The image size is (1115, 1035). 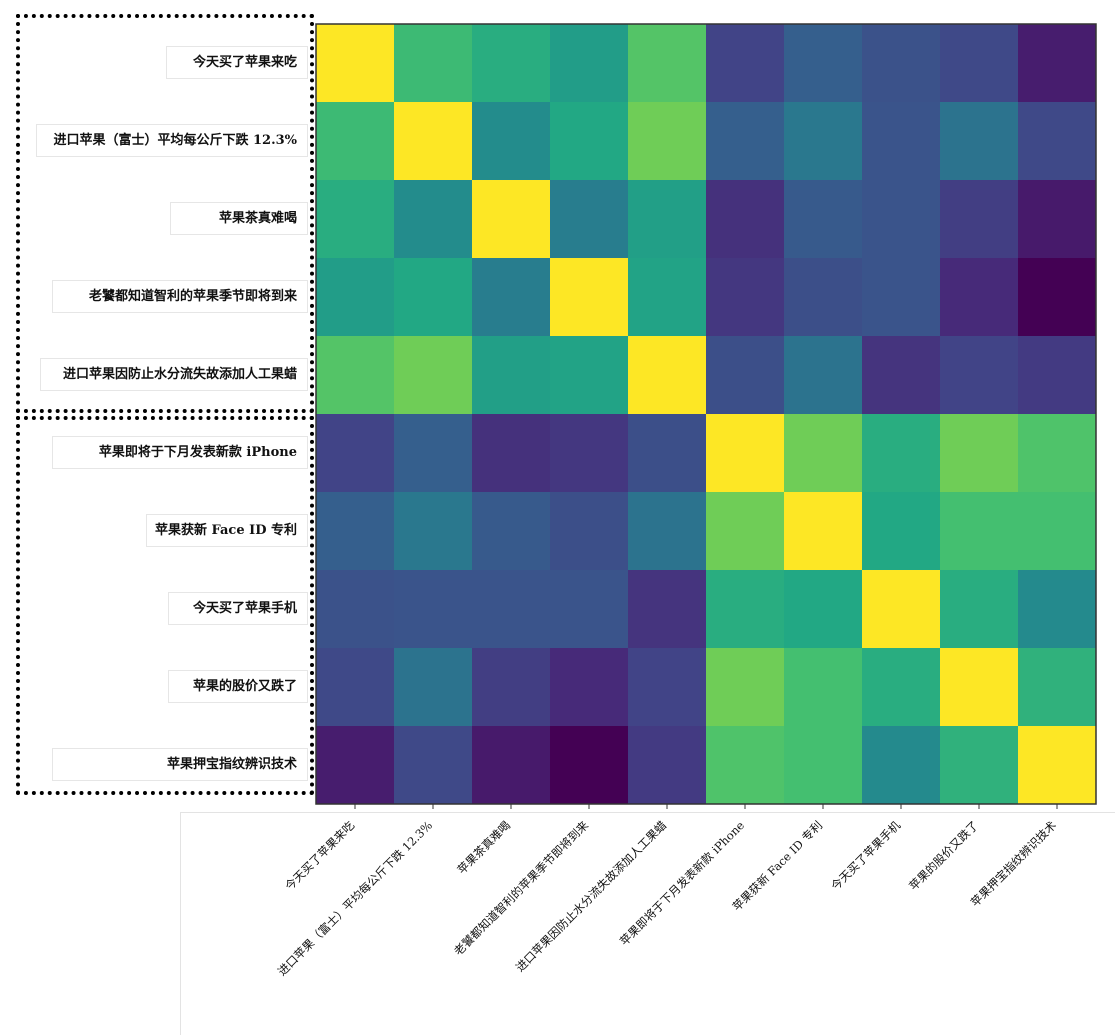 I want to click on y-tick-label: 进口苹果因防止水分流失故添加人工果蜡, so click(x=174, y=374).